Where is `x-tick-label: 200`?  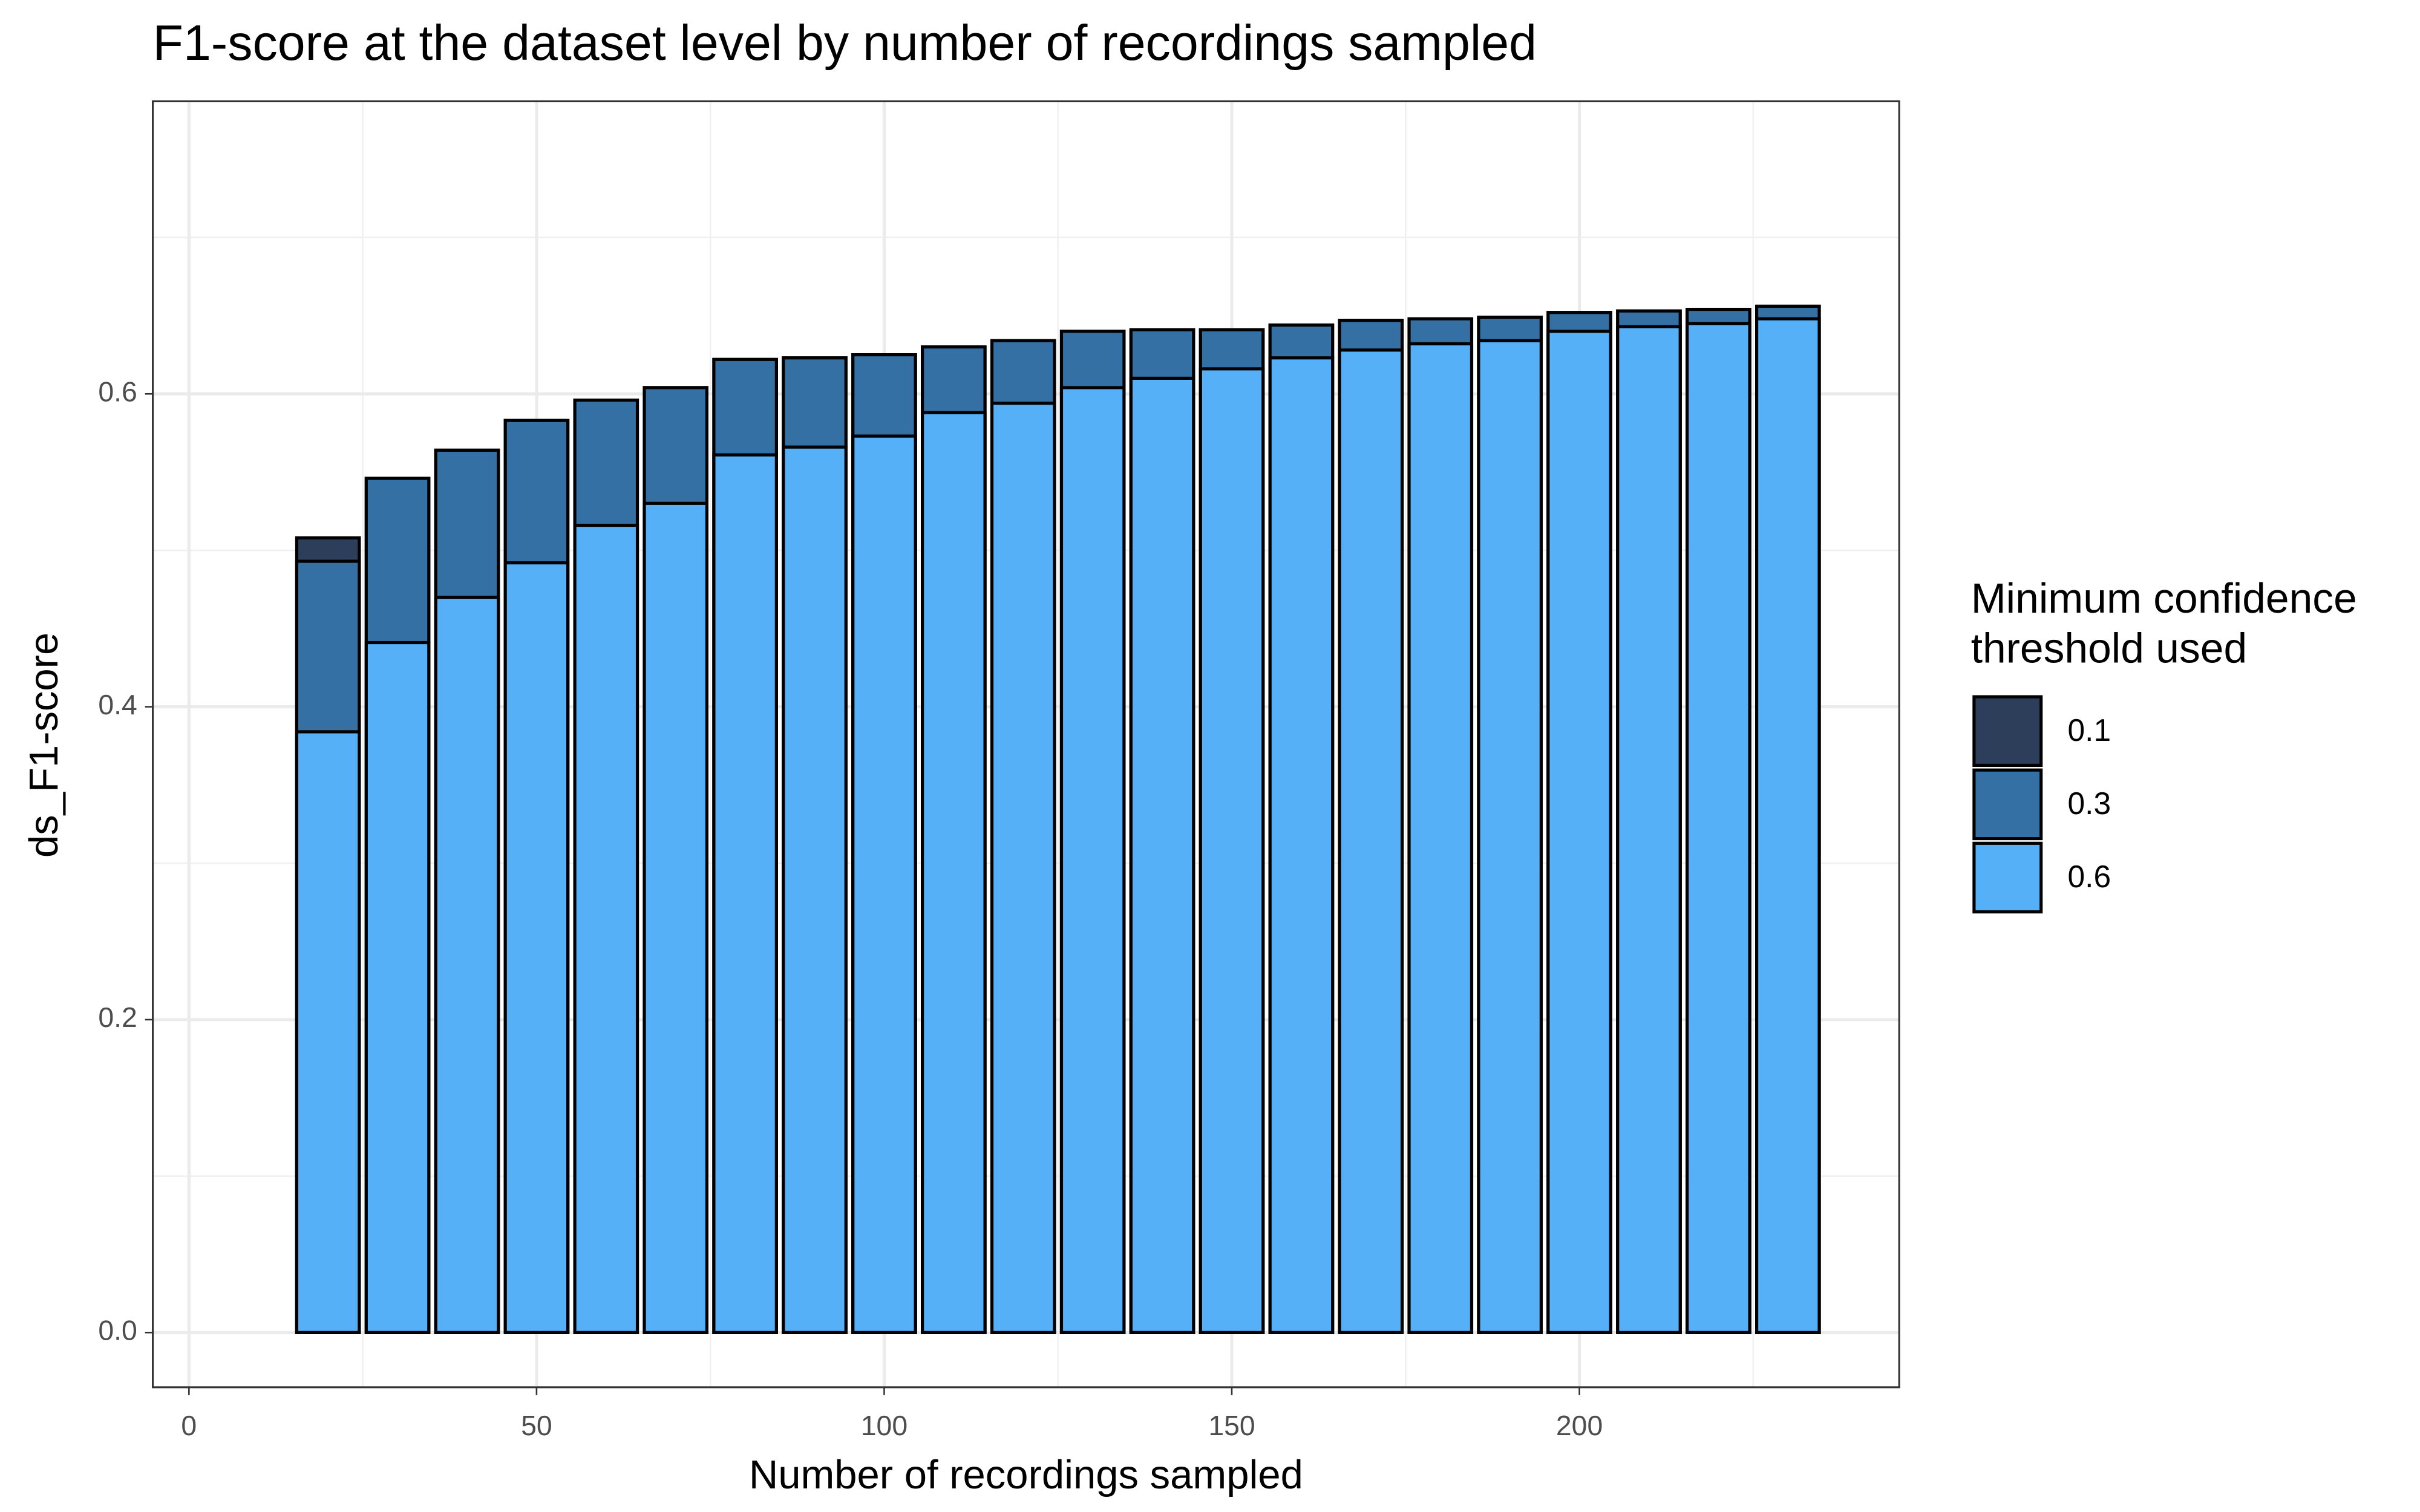 x-tick-label: 200 is located at coordinates (1579, 1425).